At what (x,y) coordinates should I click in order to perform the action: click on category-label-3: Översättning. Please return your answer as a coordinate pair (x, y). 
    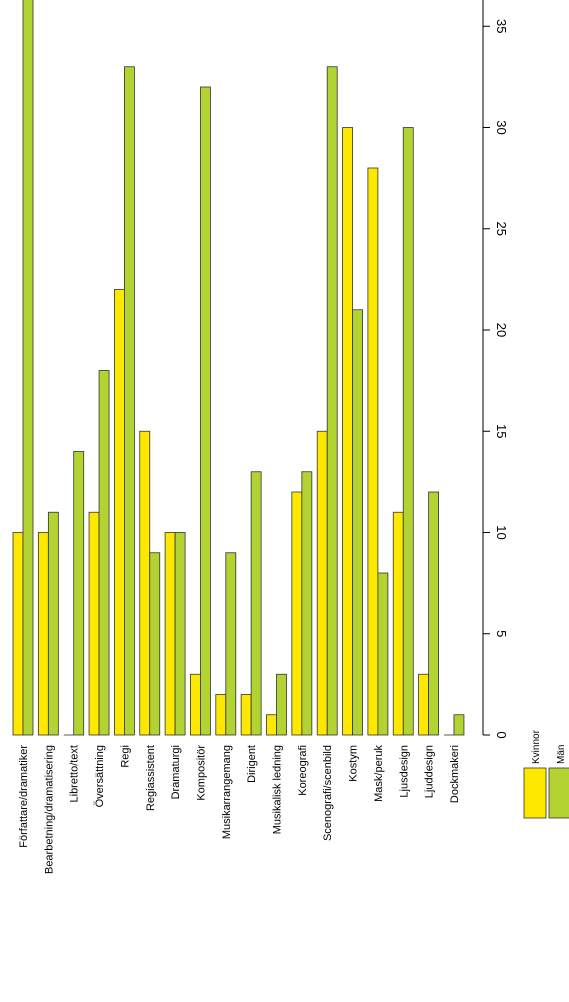
    Looking at the image, I should click on (100, 776).